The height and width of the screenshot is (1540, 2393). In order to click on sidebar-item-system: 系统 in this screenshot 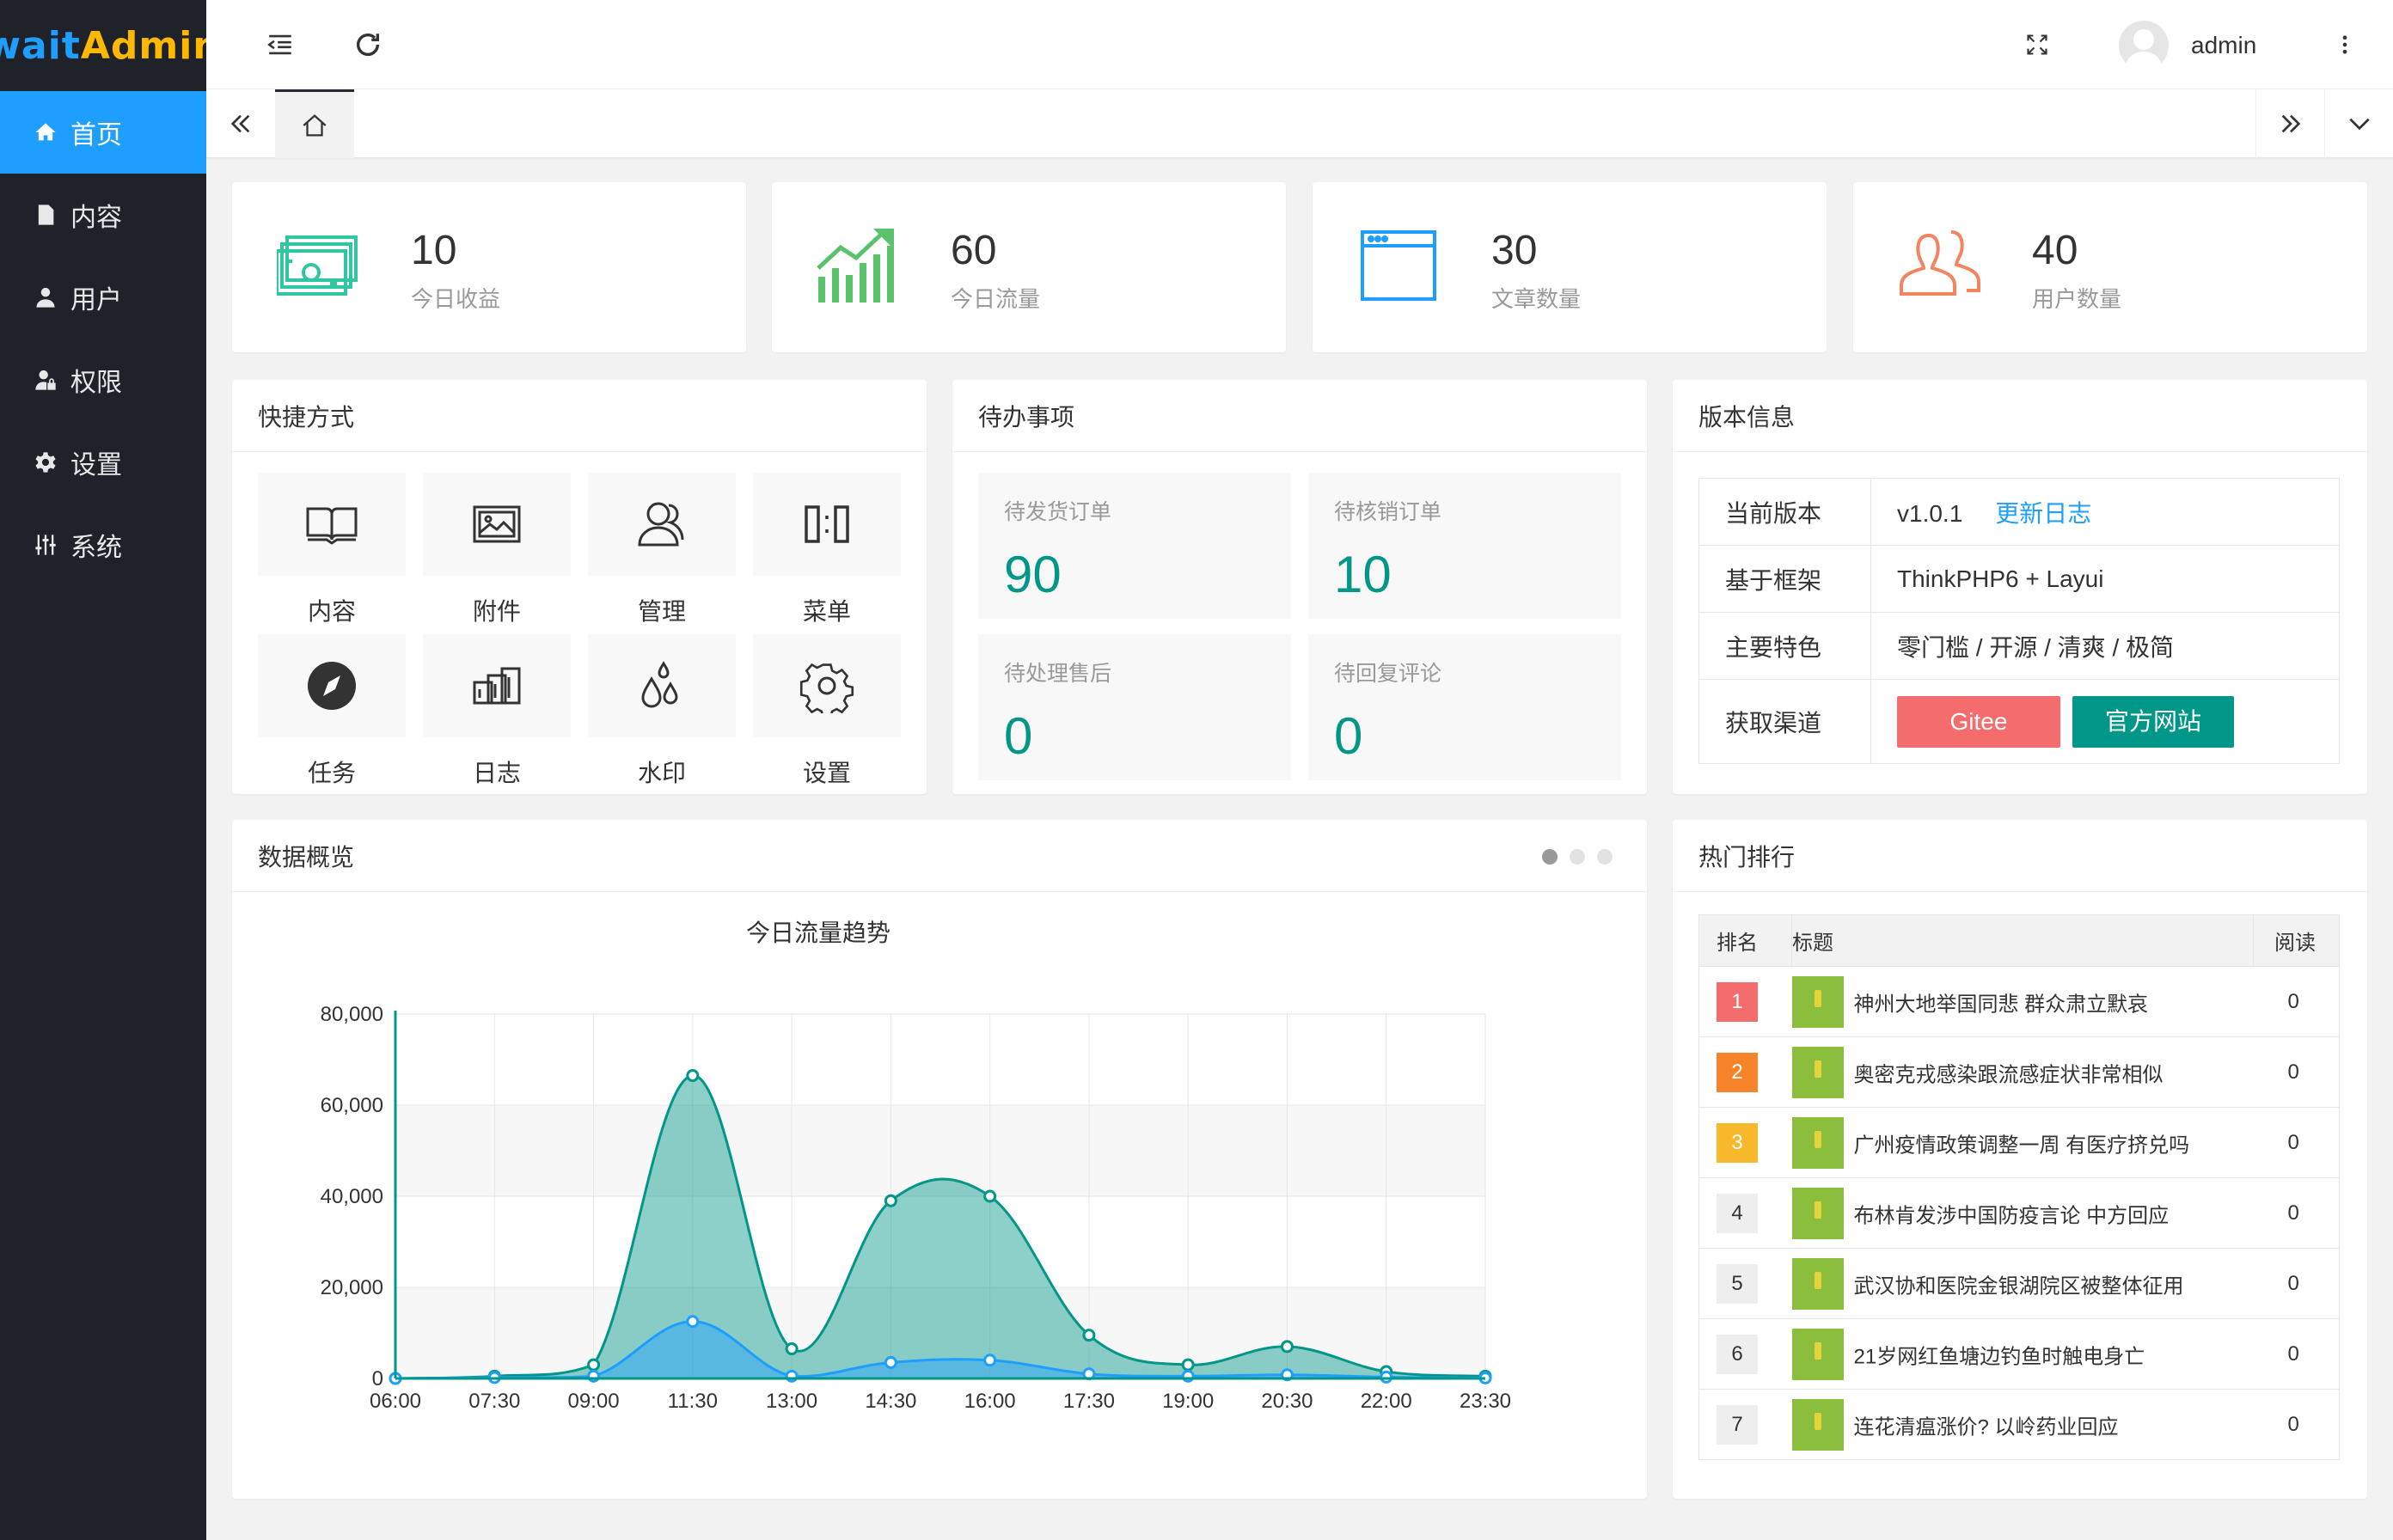, I will do `click(103, 545)`.